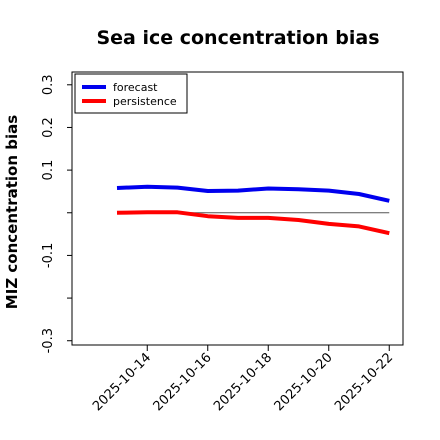 This screenshot has height=440, width=440. What do you see at coordinates (364, 382) in the screenshot?
I see `x-tick-label: 2025-10-22` at bounding box center [364, 382].